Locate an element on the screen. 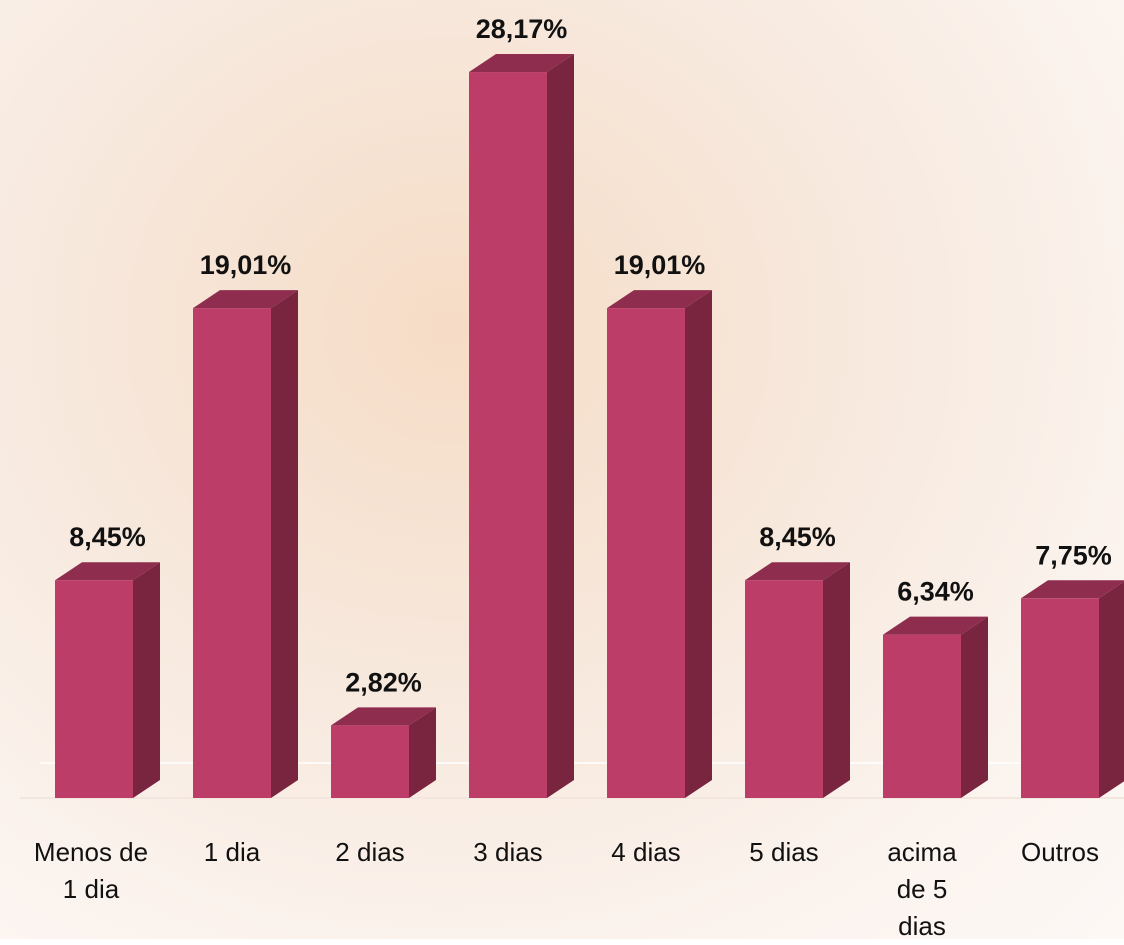  x-tick-label: acima de 5 dias is located at coordinates (922, 889).